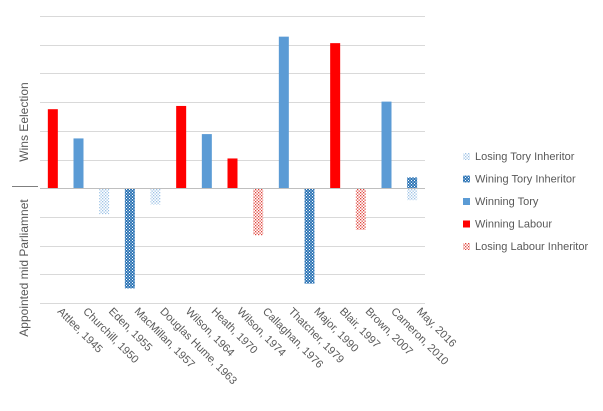 Image resolution: width=603 pixels, height=411 pixels. What do you see at coordinates (24, 121) in the screenshot?
I see `y-axis-label-upper: Wins Eelection` at bounding box center [24, 121].